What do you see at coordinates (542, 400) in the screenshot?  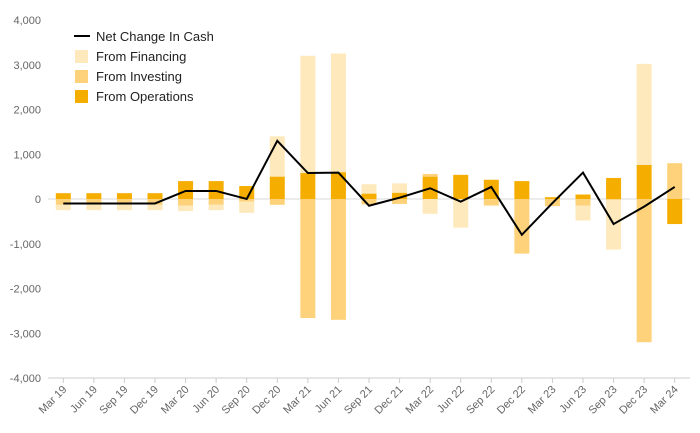 I see `x-tick-label: Mar 23` at bounding box center [542, 400].